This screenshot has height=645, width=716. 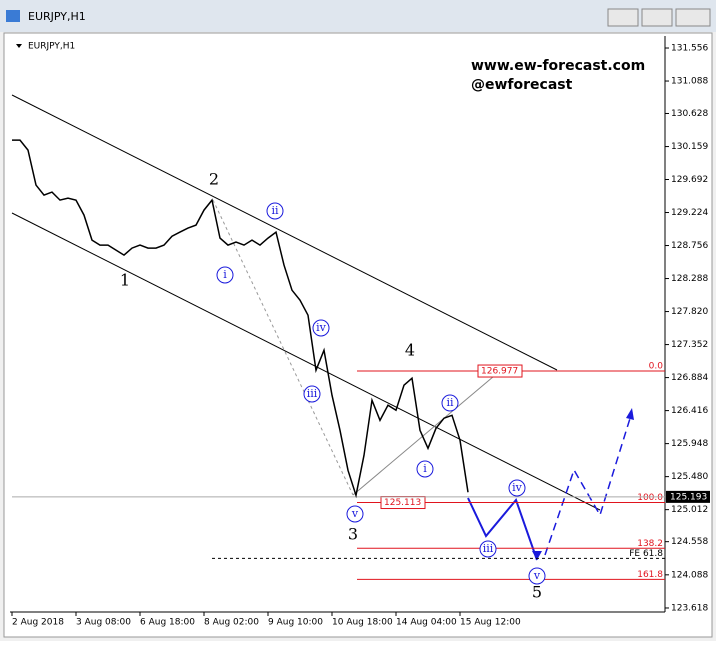 What do you see at coordinates (426, 623) in the screenshot?
I see `x-tick-label: 14 Aug 04:00` at bounding box center [426, 623].